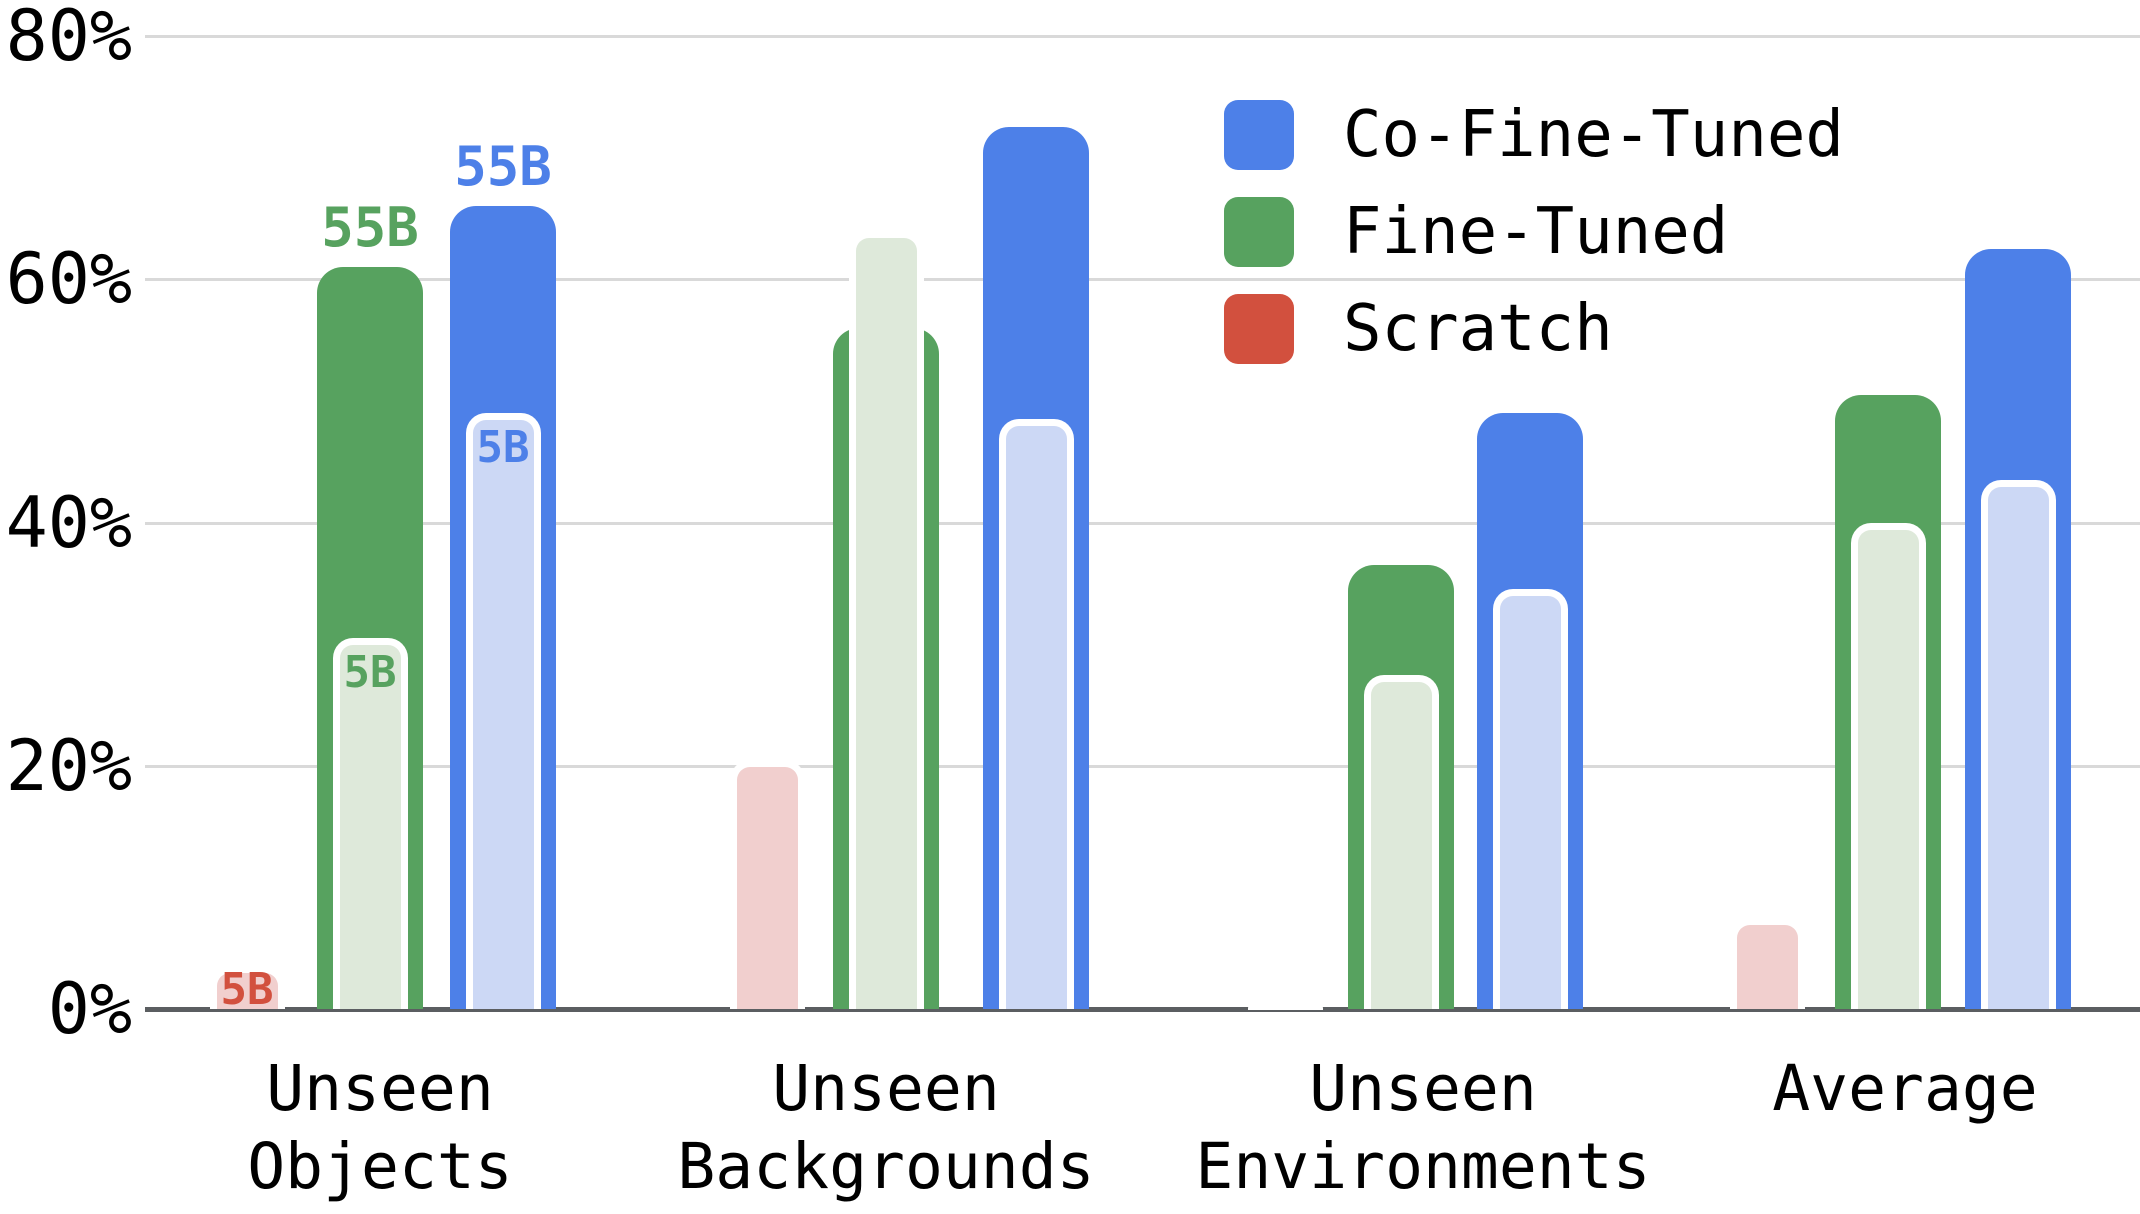 The height and width of the screenshot is (1214, 2140). I want to click on y-tick-label: 60%, so click(68, 279).